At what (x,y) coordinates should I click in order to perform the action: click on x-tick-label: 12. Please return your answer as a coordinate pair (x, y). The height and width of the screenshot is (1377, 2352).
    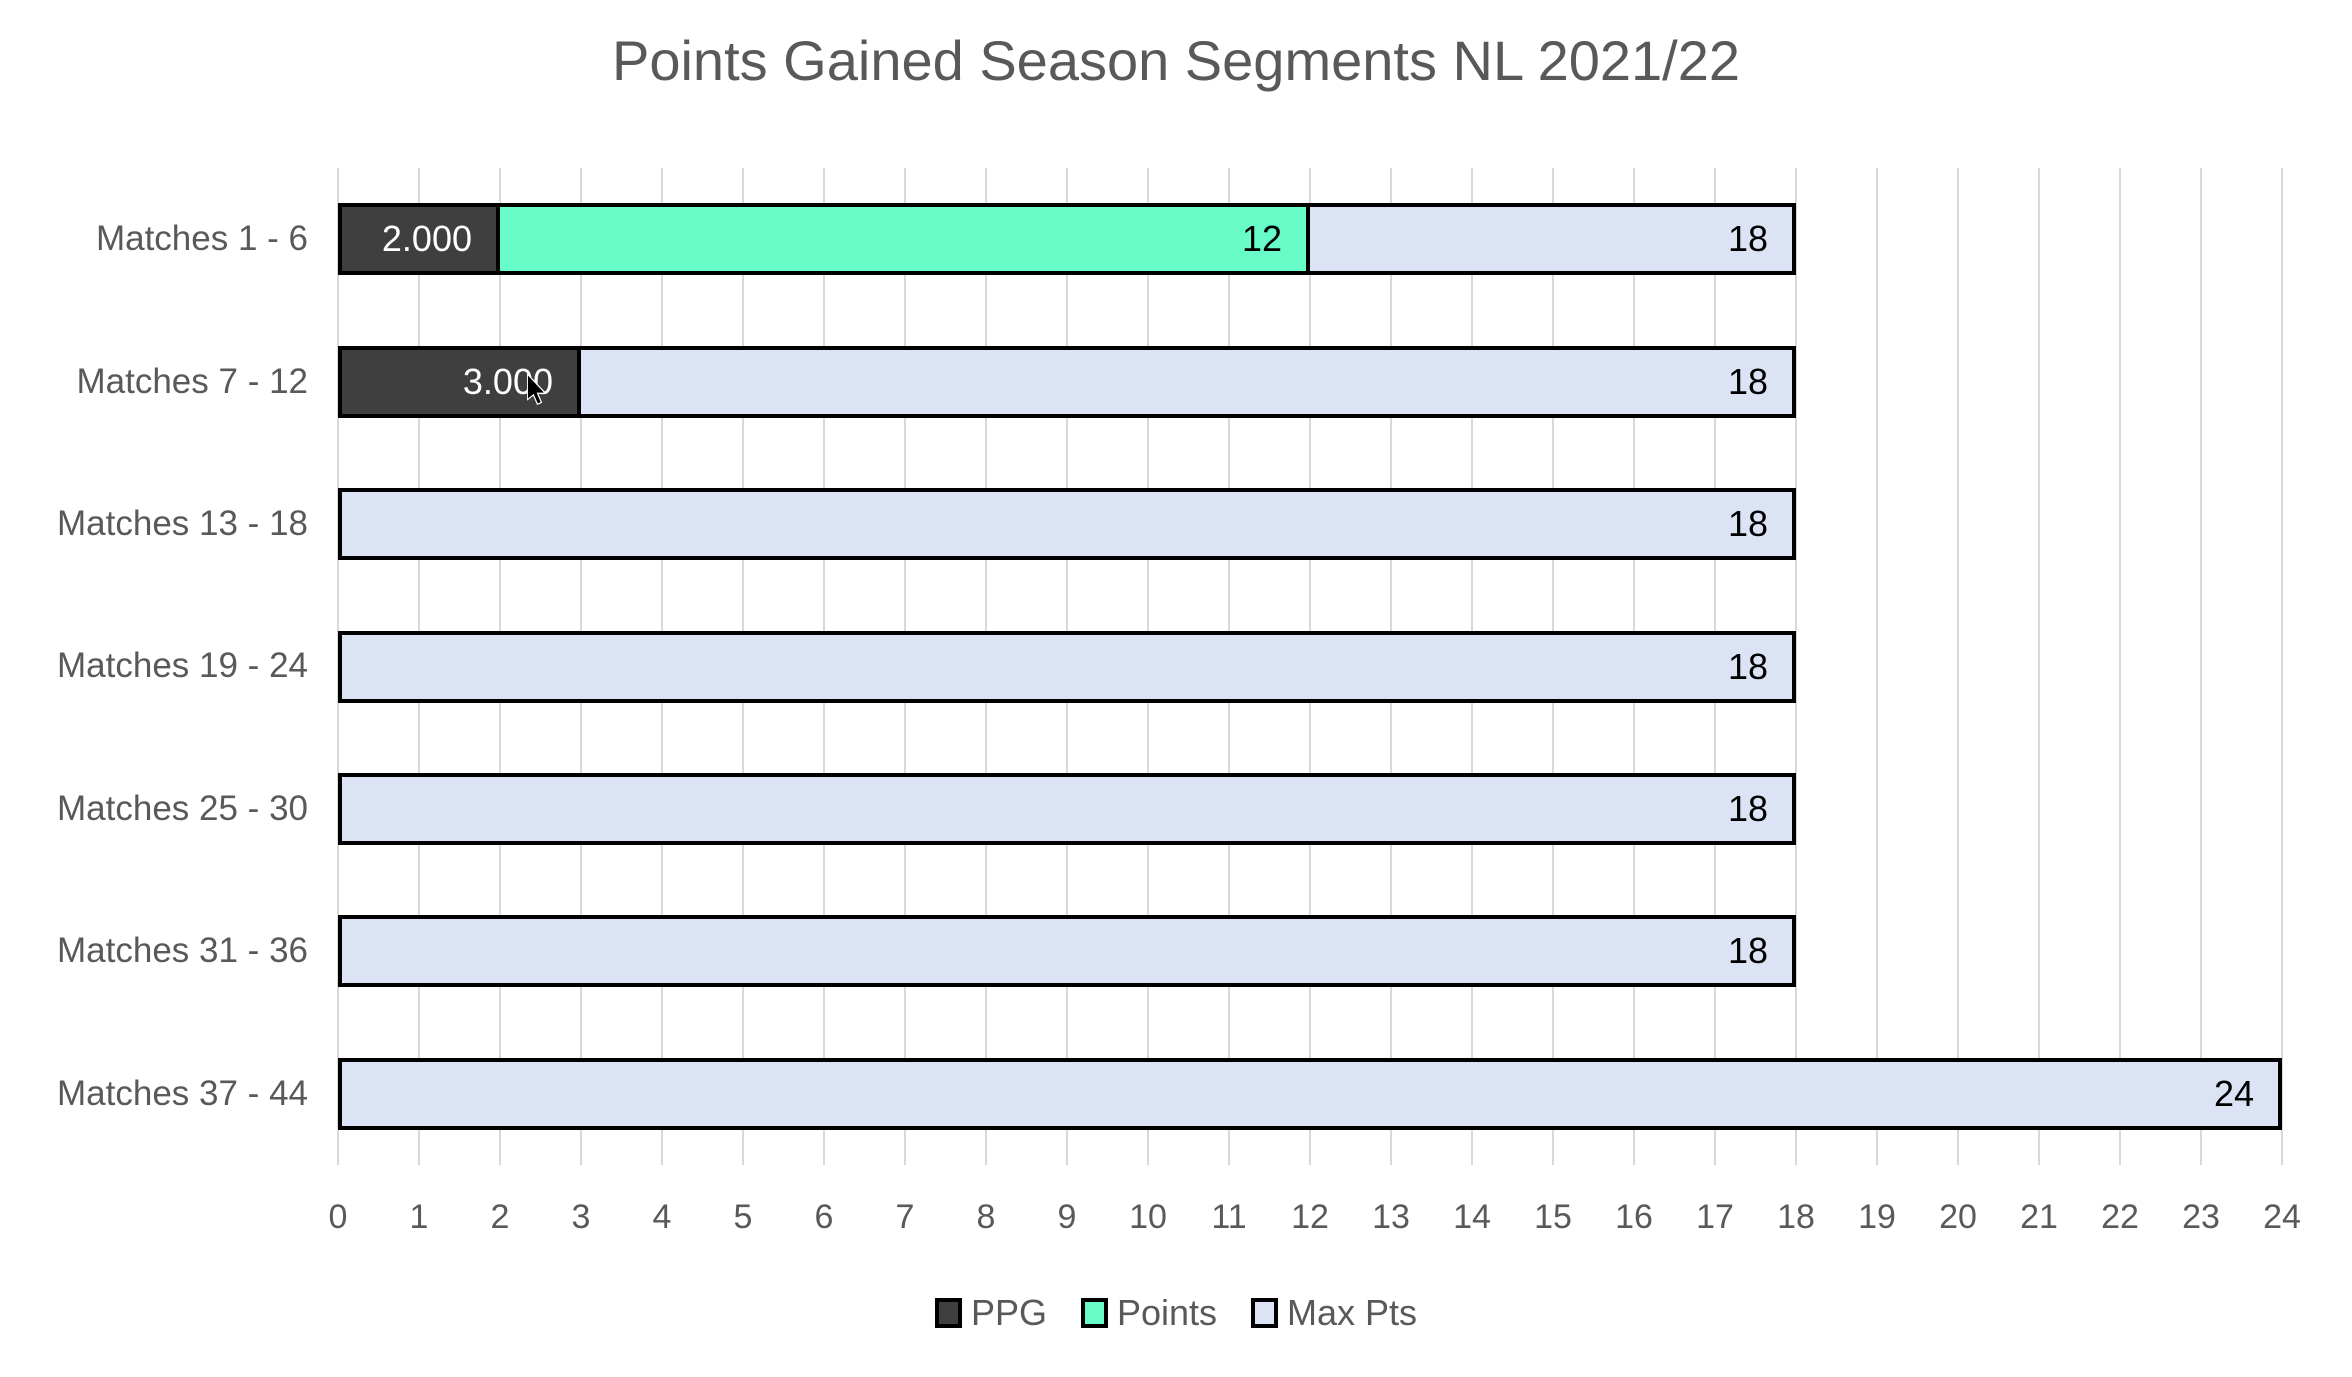
    Looking at the image, I should click on (1310, 1217).